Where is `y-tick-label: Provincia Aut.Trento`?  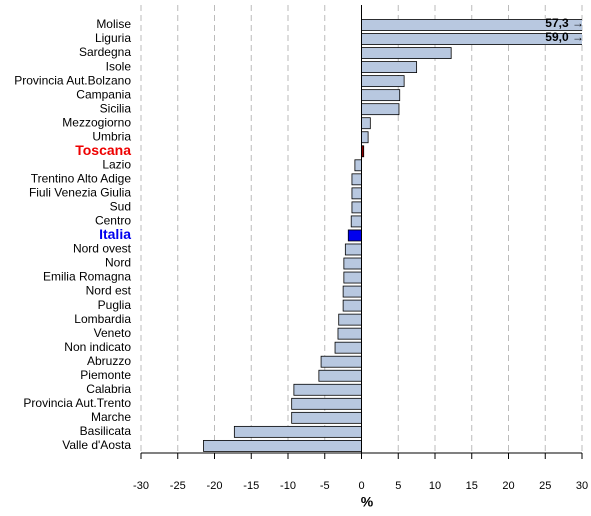
y-tick-label: Provincia Aut.Trento is located at coordinates (77, 403).